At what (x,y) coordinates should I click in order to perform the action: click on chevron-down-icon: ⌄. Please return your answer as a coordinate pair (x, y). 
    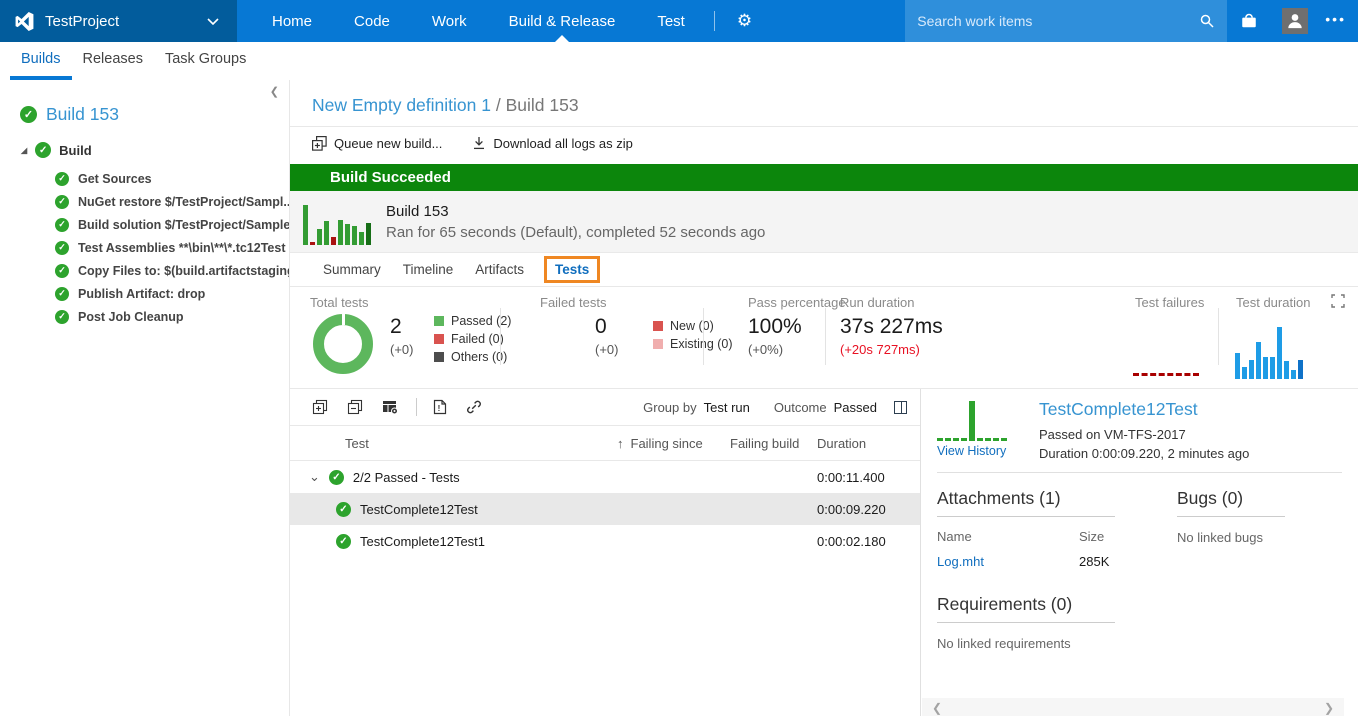
    Looking at the image, I should click on (314, 476).